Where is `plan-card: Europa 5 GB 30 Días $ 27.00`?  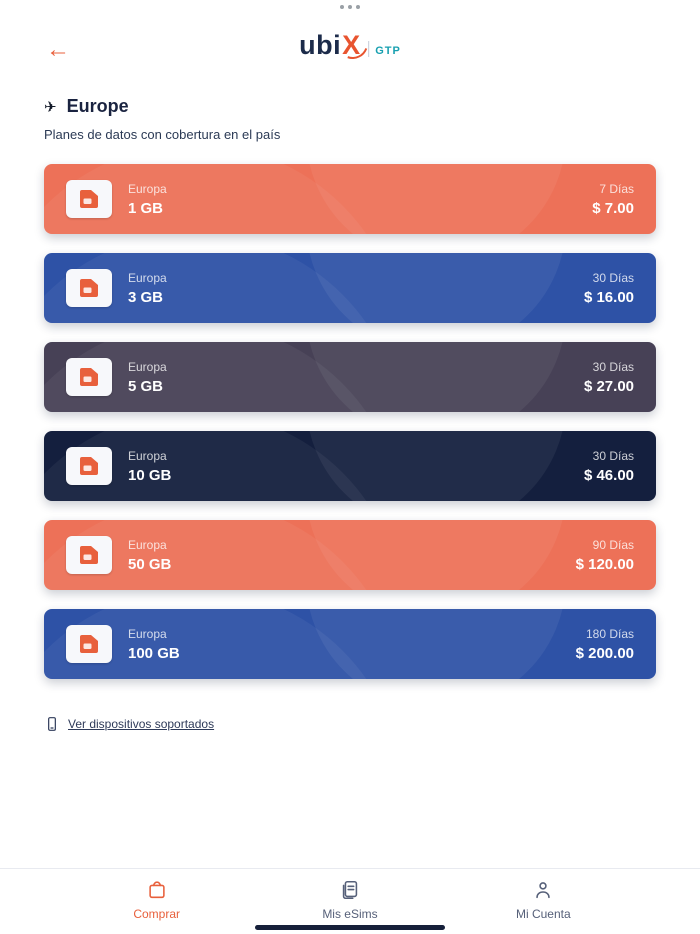
plan-card: Europa 5 GB 30 Días $ 27.00 is located at coordinates (350, 377).